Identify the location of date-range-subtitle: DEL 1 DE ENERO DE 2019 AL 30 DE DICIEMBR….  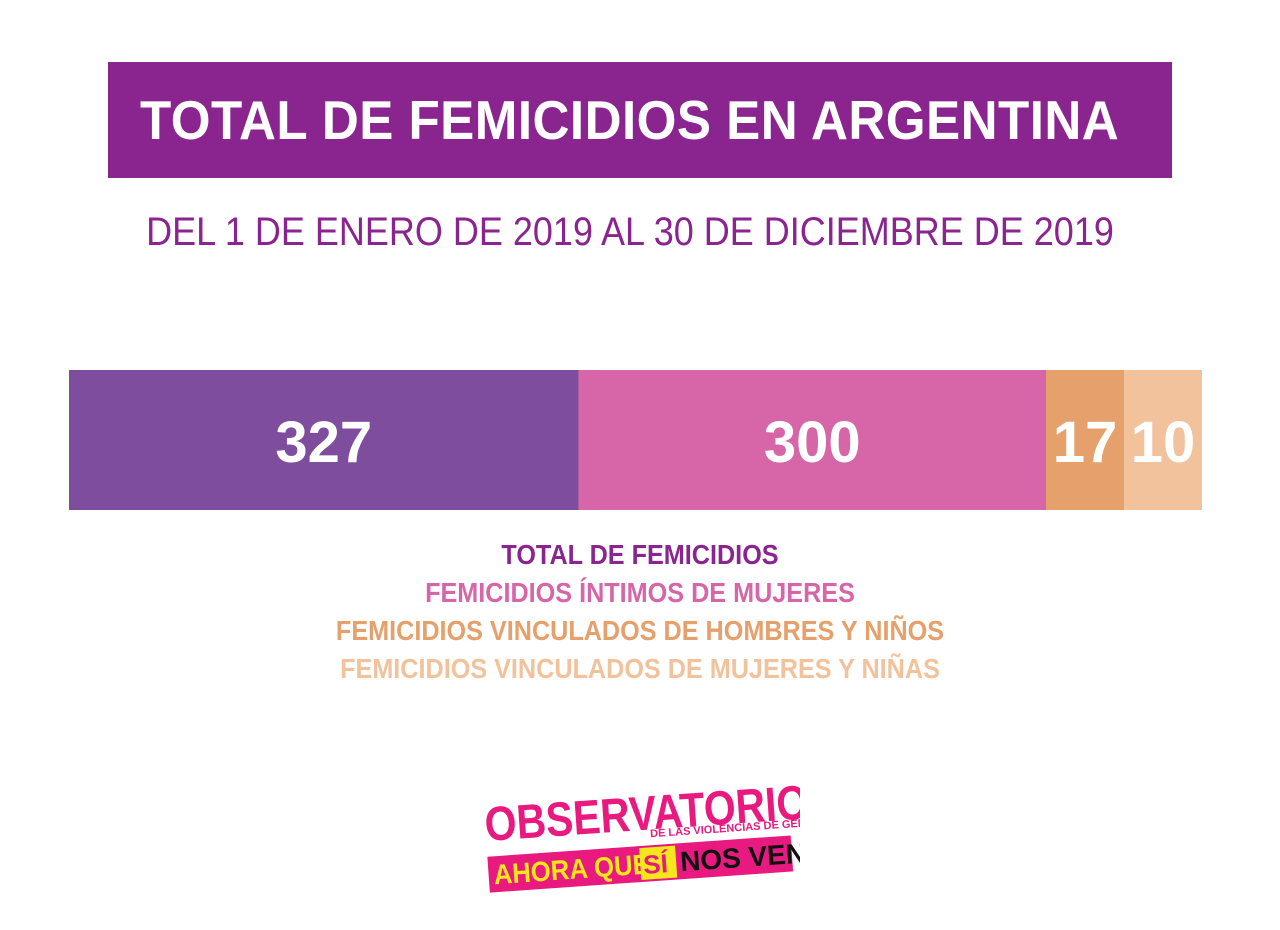
(630, 232).